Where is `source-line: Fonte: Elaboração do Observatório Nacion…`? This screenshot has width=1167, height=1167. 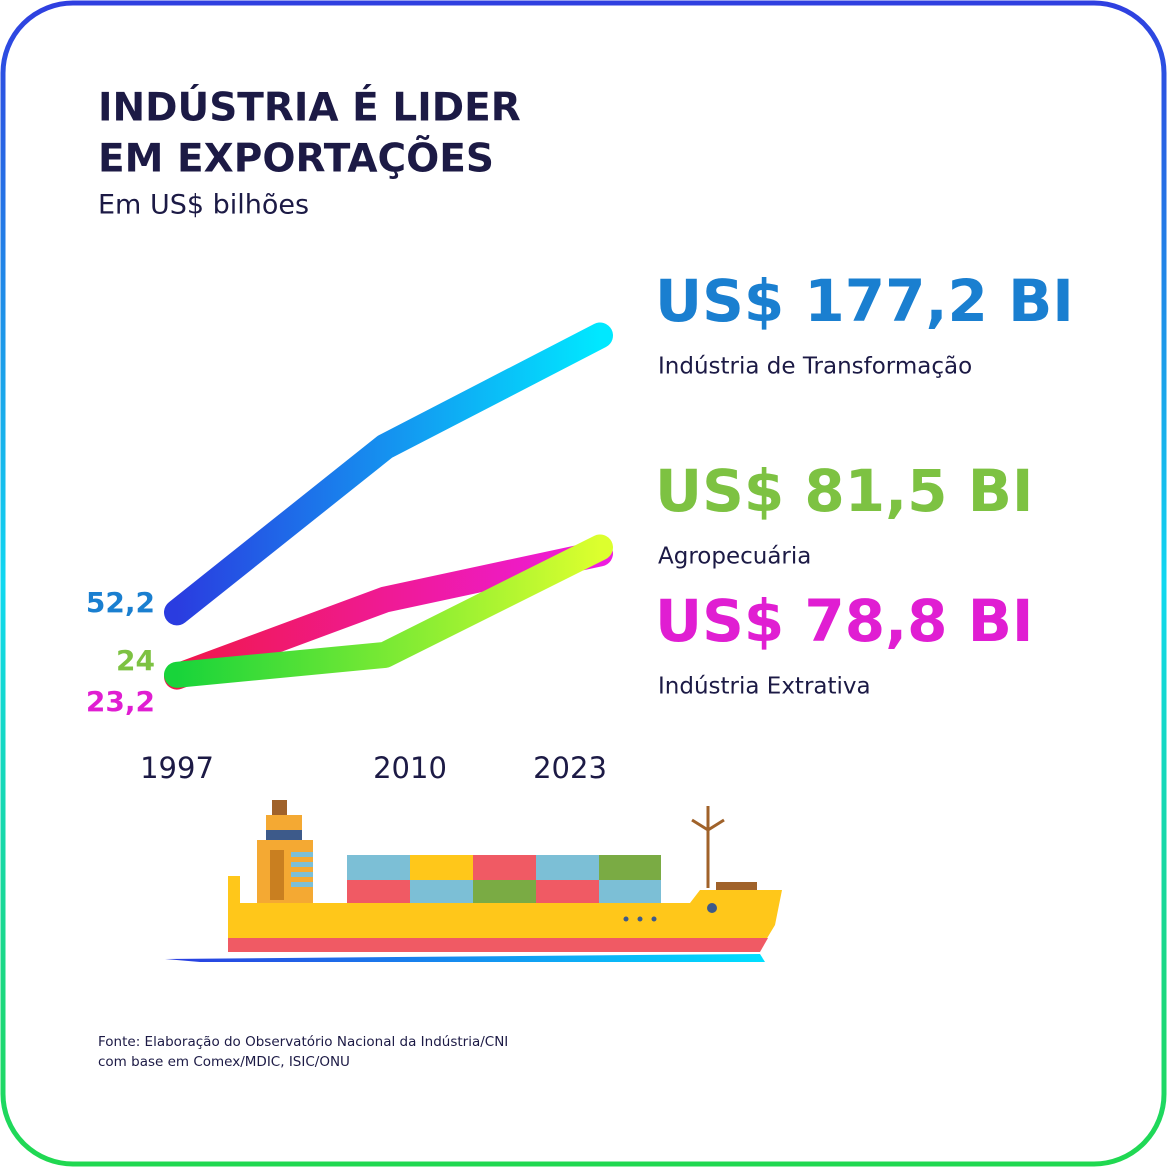 source-line: Fonte: Elaboração do Observatório Nacion… is located at coordinates (303, 1042).